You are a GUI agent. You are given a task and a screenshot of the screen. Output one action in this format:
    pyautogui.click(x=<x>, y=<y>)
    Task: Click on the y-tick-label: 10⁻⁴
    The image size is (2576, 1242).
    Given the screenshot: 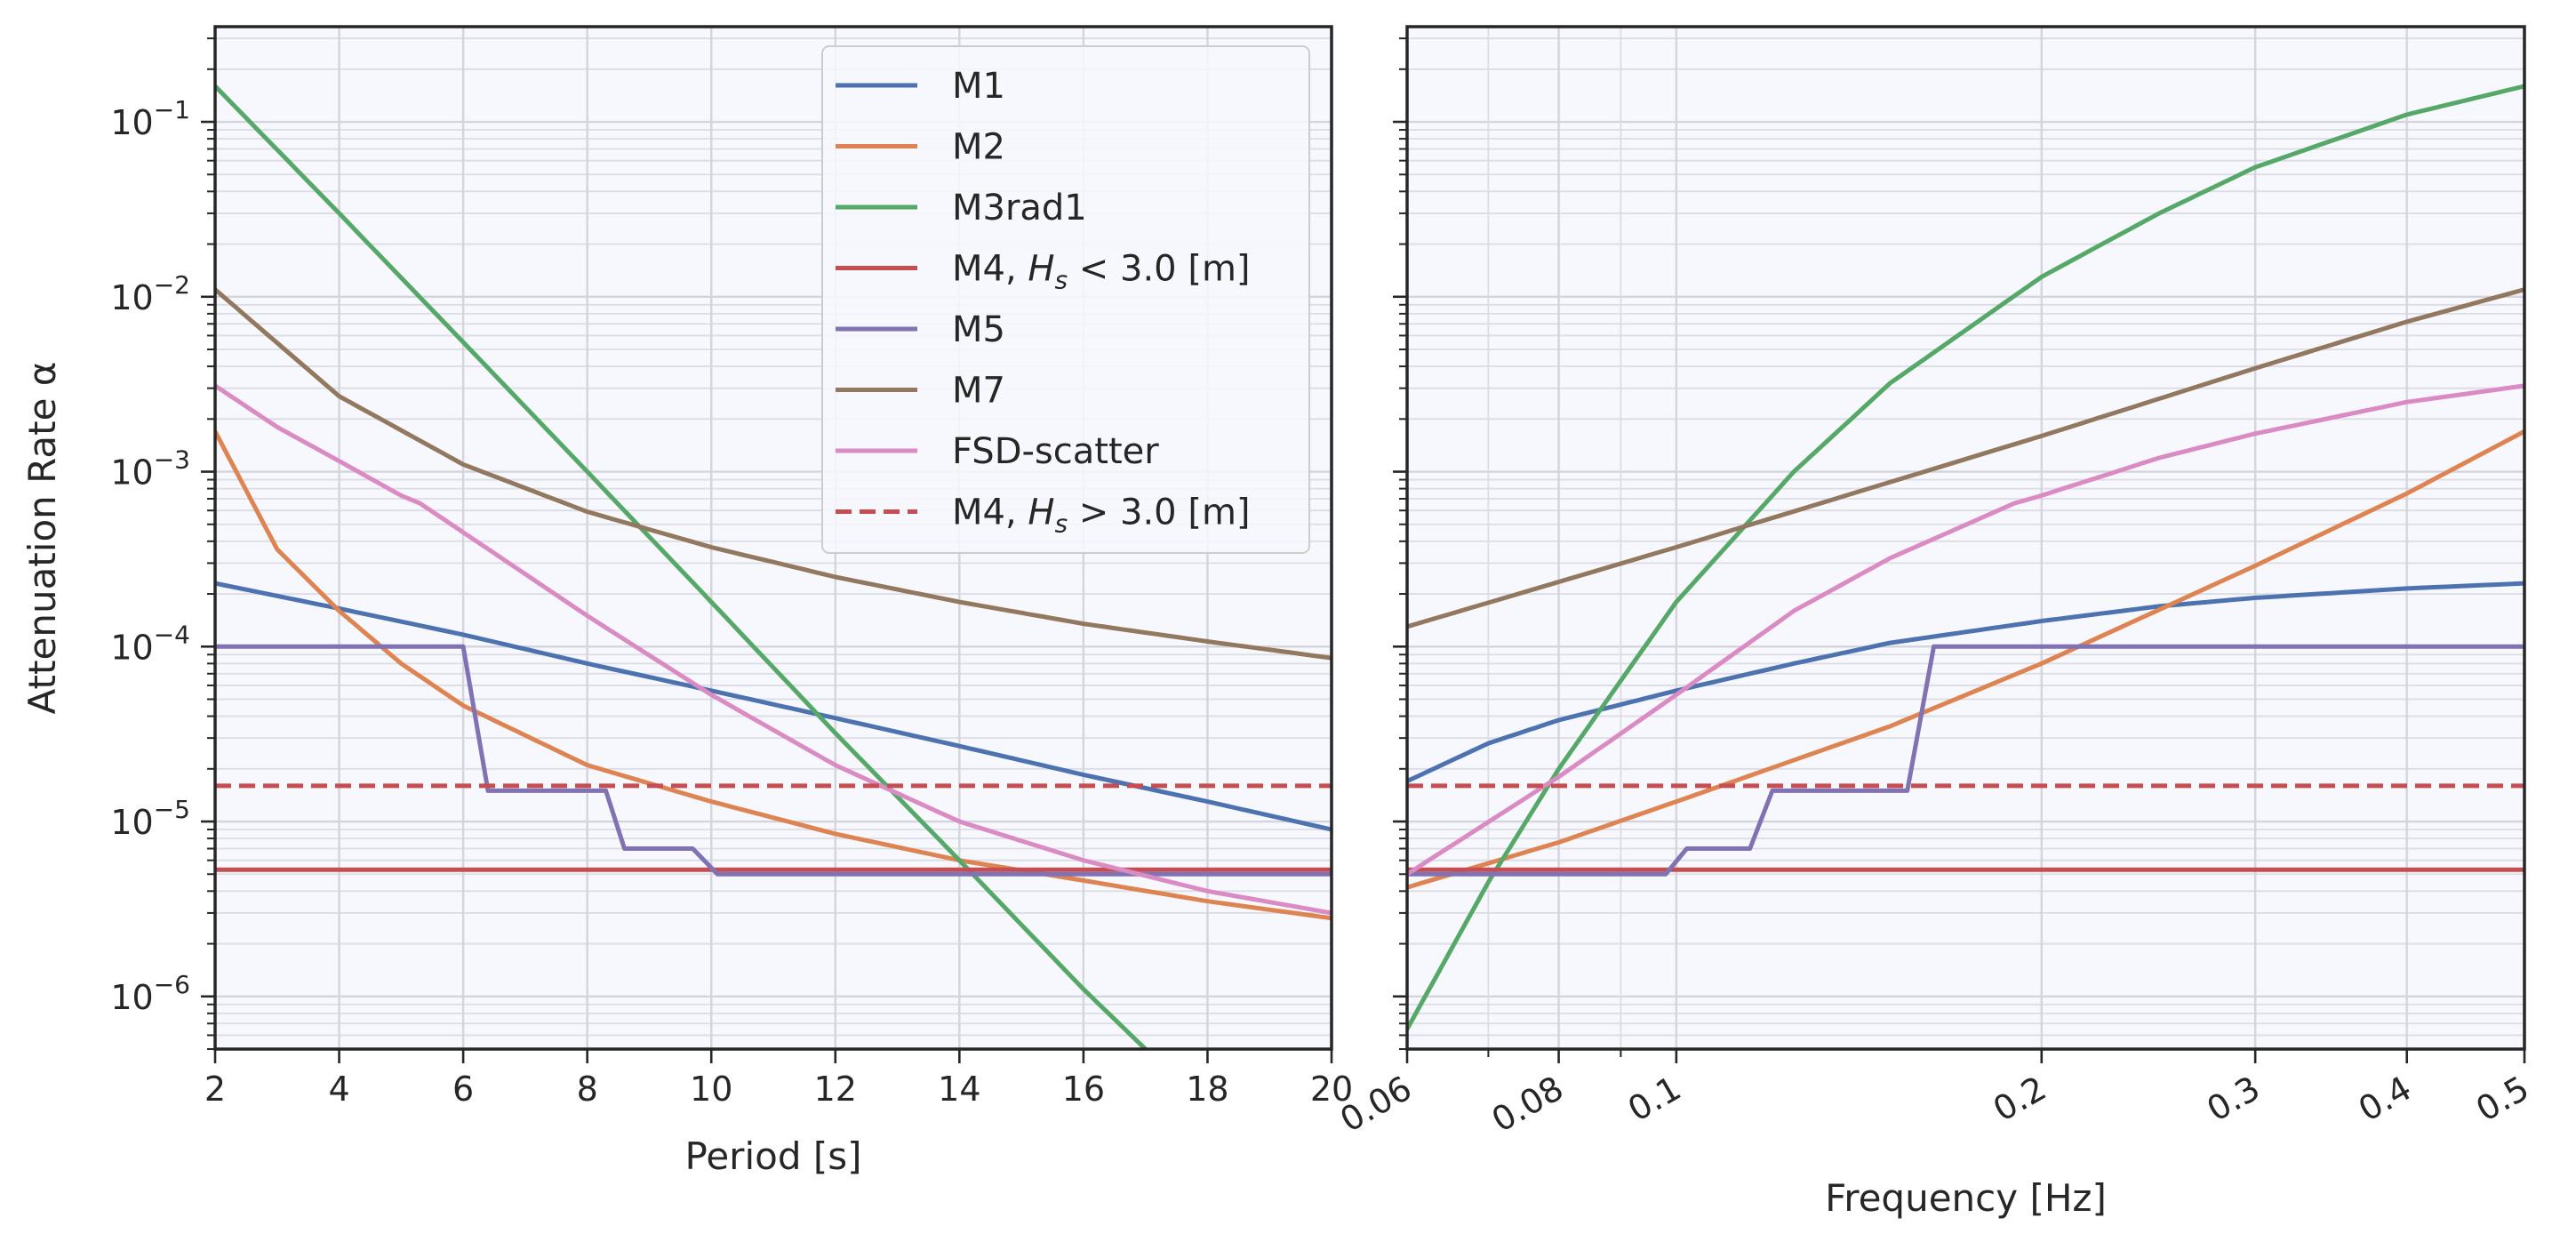 What is the action you would take?
    pyautogui.click(x=150, y=644)
    